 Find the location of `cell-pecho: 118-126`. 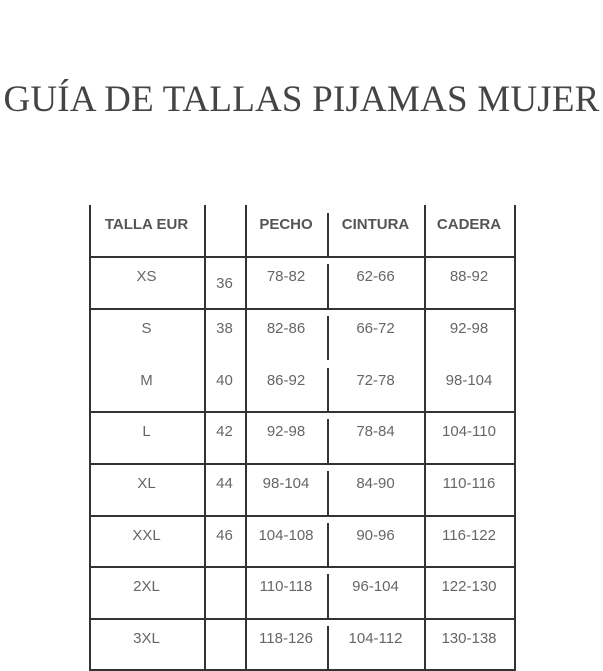

cell-pecho: 118-126 is located at coordinates (286, 638).